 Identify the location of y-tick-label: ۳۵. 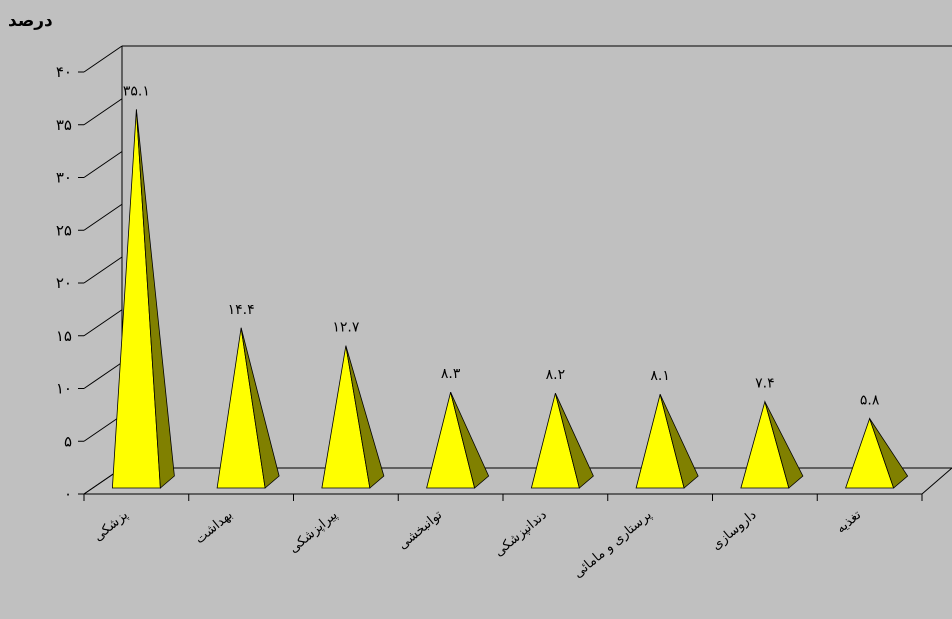
(64, 125).